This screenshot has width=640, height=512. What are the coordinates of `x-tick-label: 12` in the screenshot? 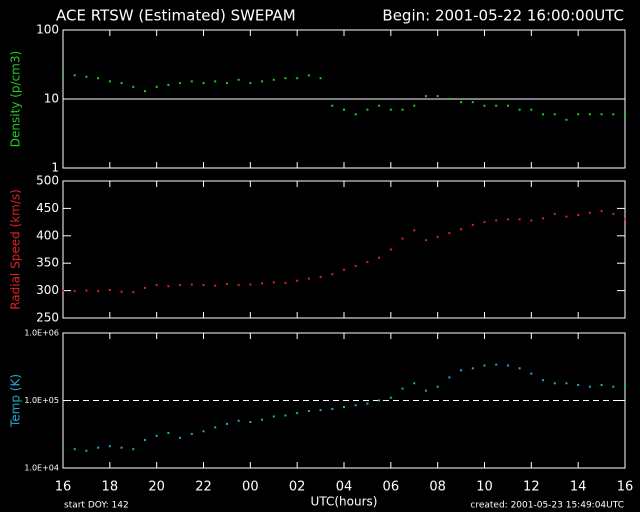 It's located at (531, 487).